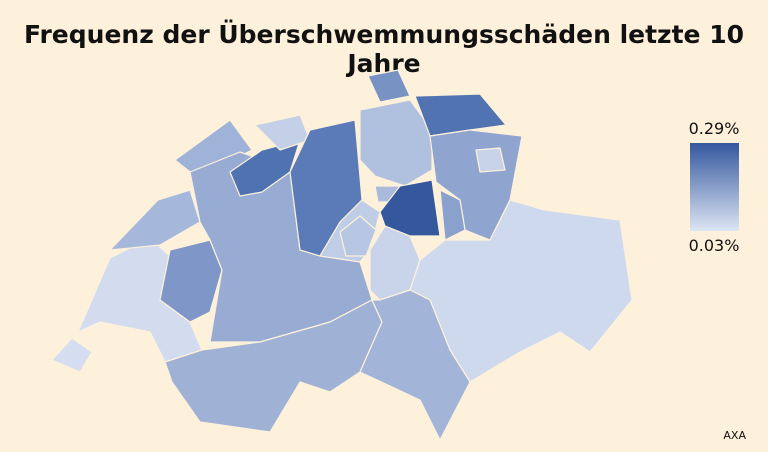 This screenshot has width=768, height=452. Describe the element at coordinates (396, 143) in the screenshot. I see `region-zurich` at that location.